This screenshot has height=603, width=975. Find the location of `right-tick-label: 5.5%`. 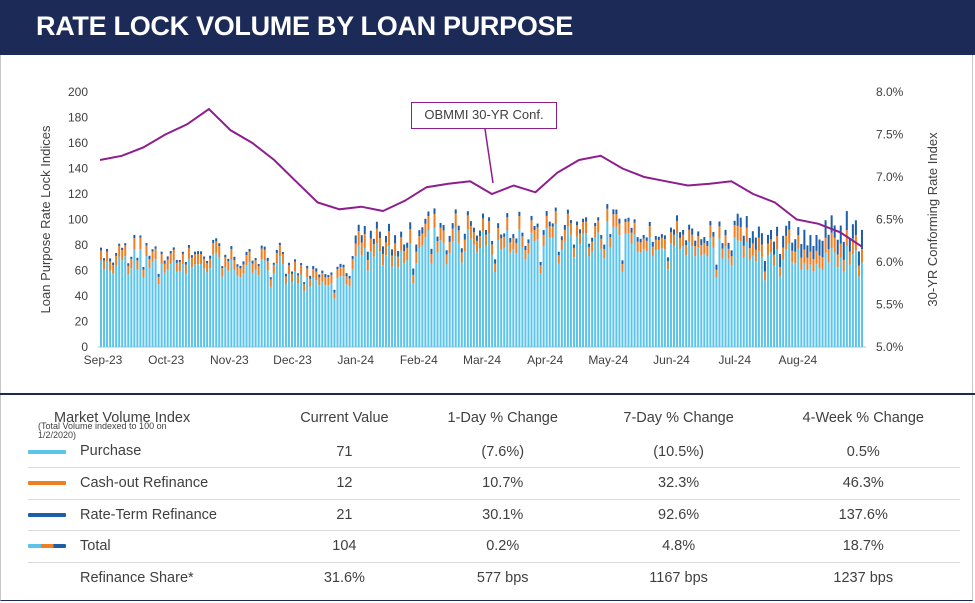

right-tick-label: 5.5% is located at coordinates (890, 305).